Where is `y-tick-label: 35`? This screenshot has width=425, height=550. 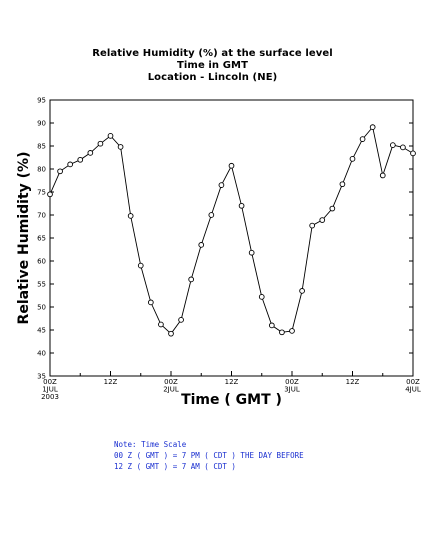
y-tick-label: 35 is located at coordinates (41, 377).